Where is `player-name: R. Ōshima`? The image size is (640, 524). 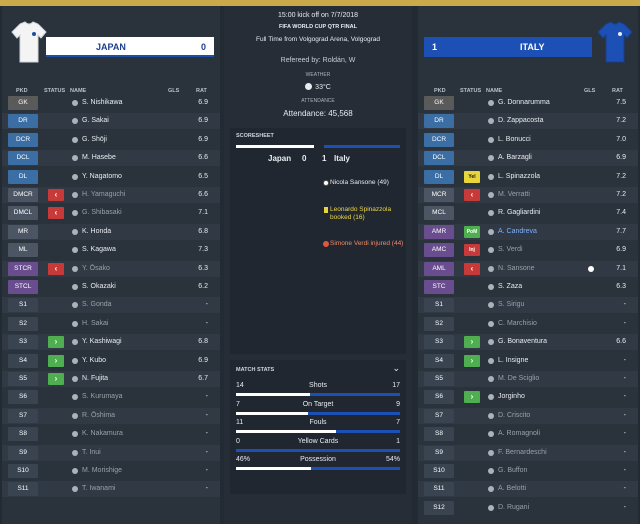
player-name: R. Ōshima is located at coordinates (99, 415).